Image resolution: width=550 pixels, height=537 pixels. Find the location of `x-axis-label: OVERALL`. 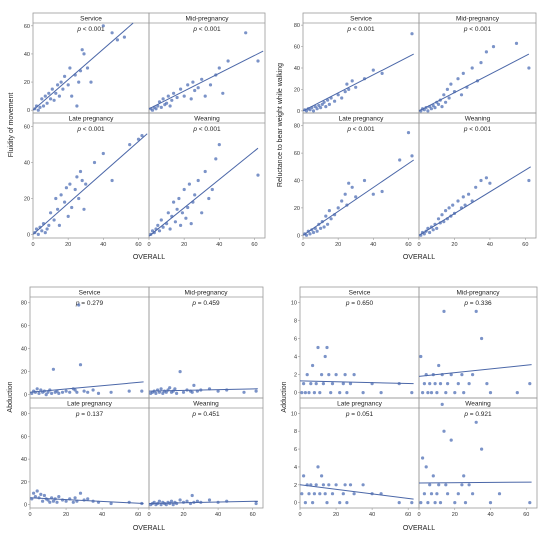

x-axis-label: OVERALL is located at coordinates (149, 528).